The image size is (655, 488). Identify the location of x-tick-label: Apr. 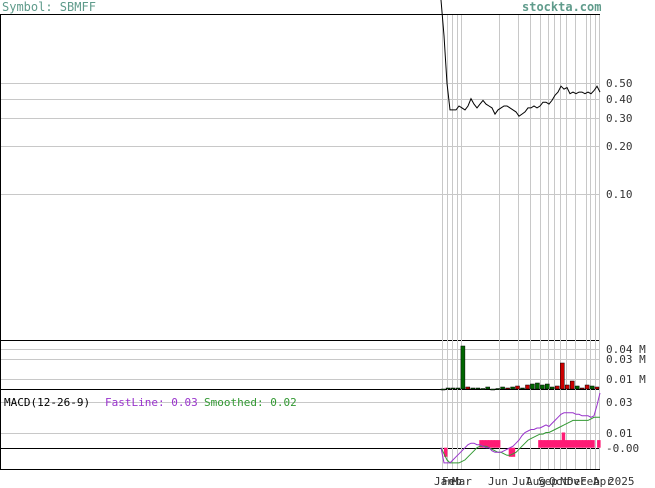
(603, 481).